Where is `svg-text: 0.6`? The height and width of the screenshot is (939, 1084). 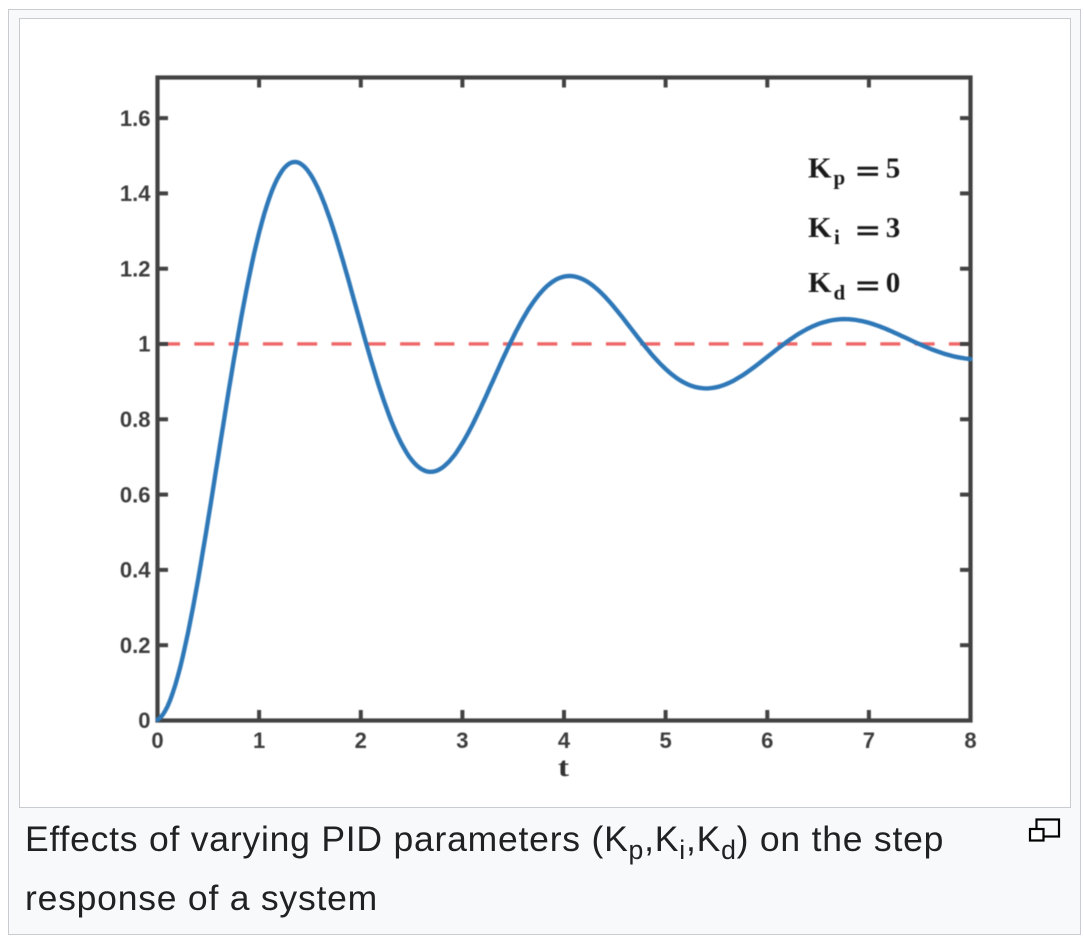
svg-text: 0.6 is located at coordinates (135, 494).